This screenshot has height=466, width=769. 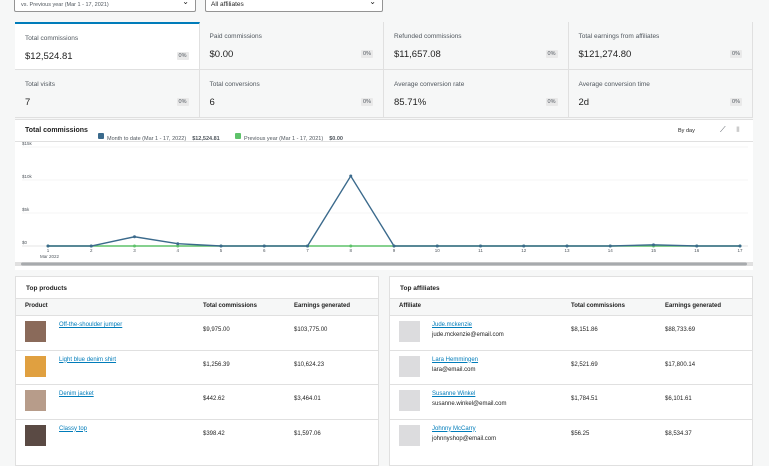 What do you see at coordinates (235, 36) in the screenshot?
I see `stat-label: Paid commissions` at bounding box center [235, 36].